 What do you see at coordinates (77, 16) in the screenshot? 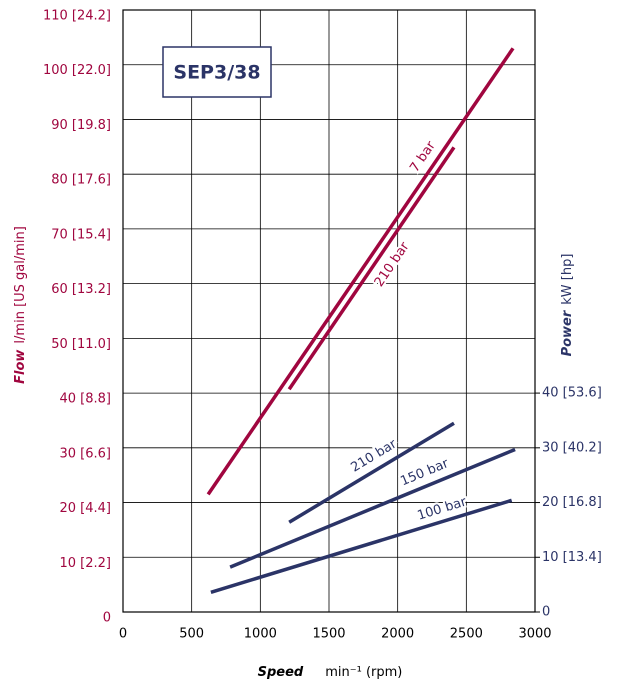
I see `y-tick-label: 110 [24.2]` at bounding box center [77, 16].